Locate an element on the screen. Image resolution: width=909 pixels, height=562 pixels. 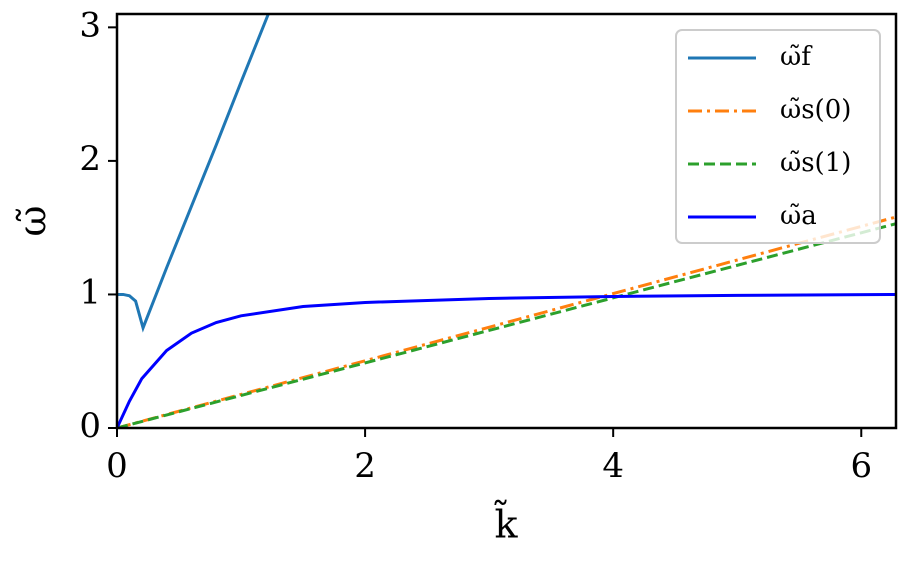
y-tick-label: 0 is located at coordinates (90, 426).